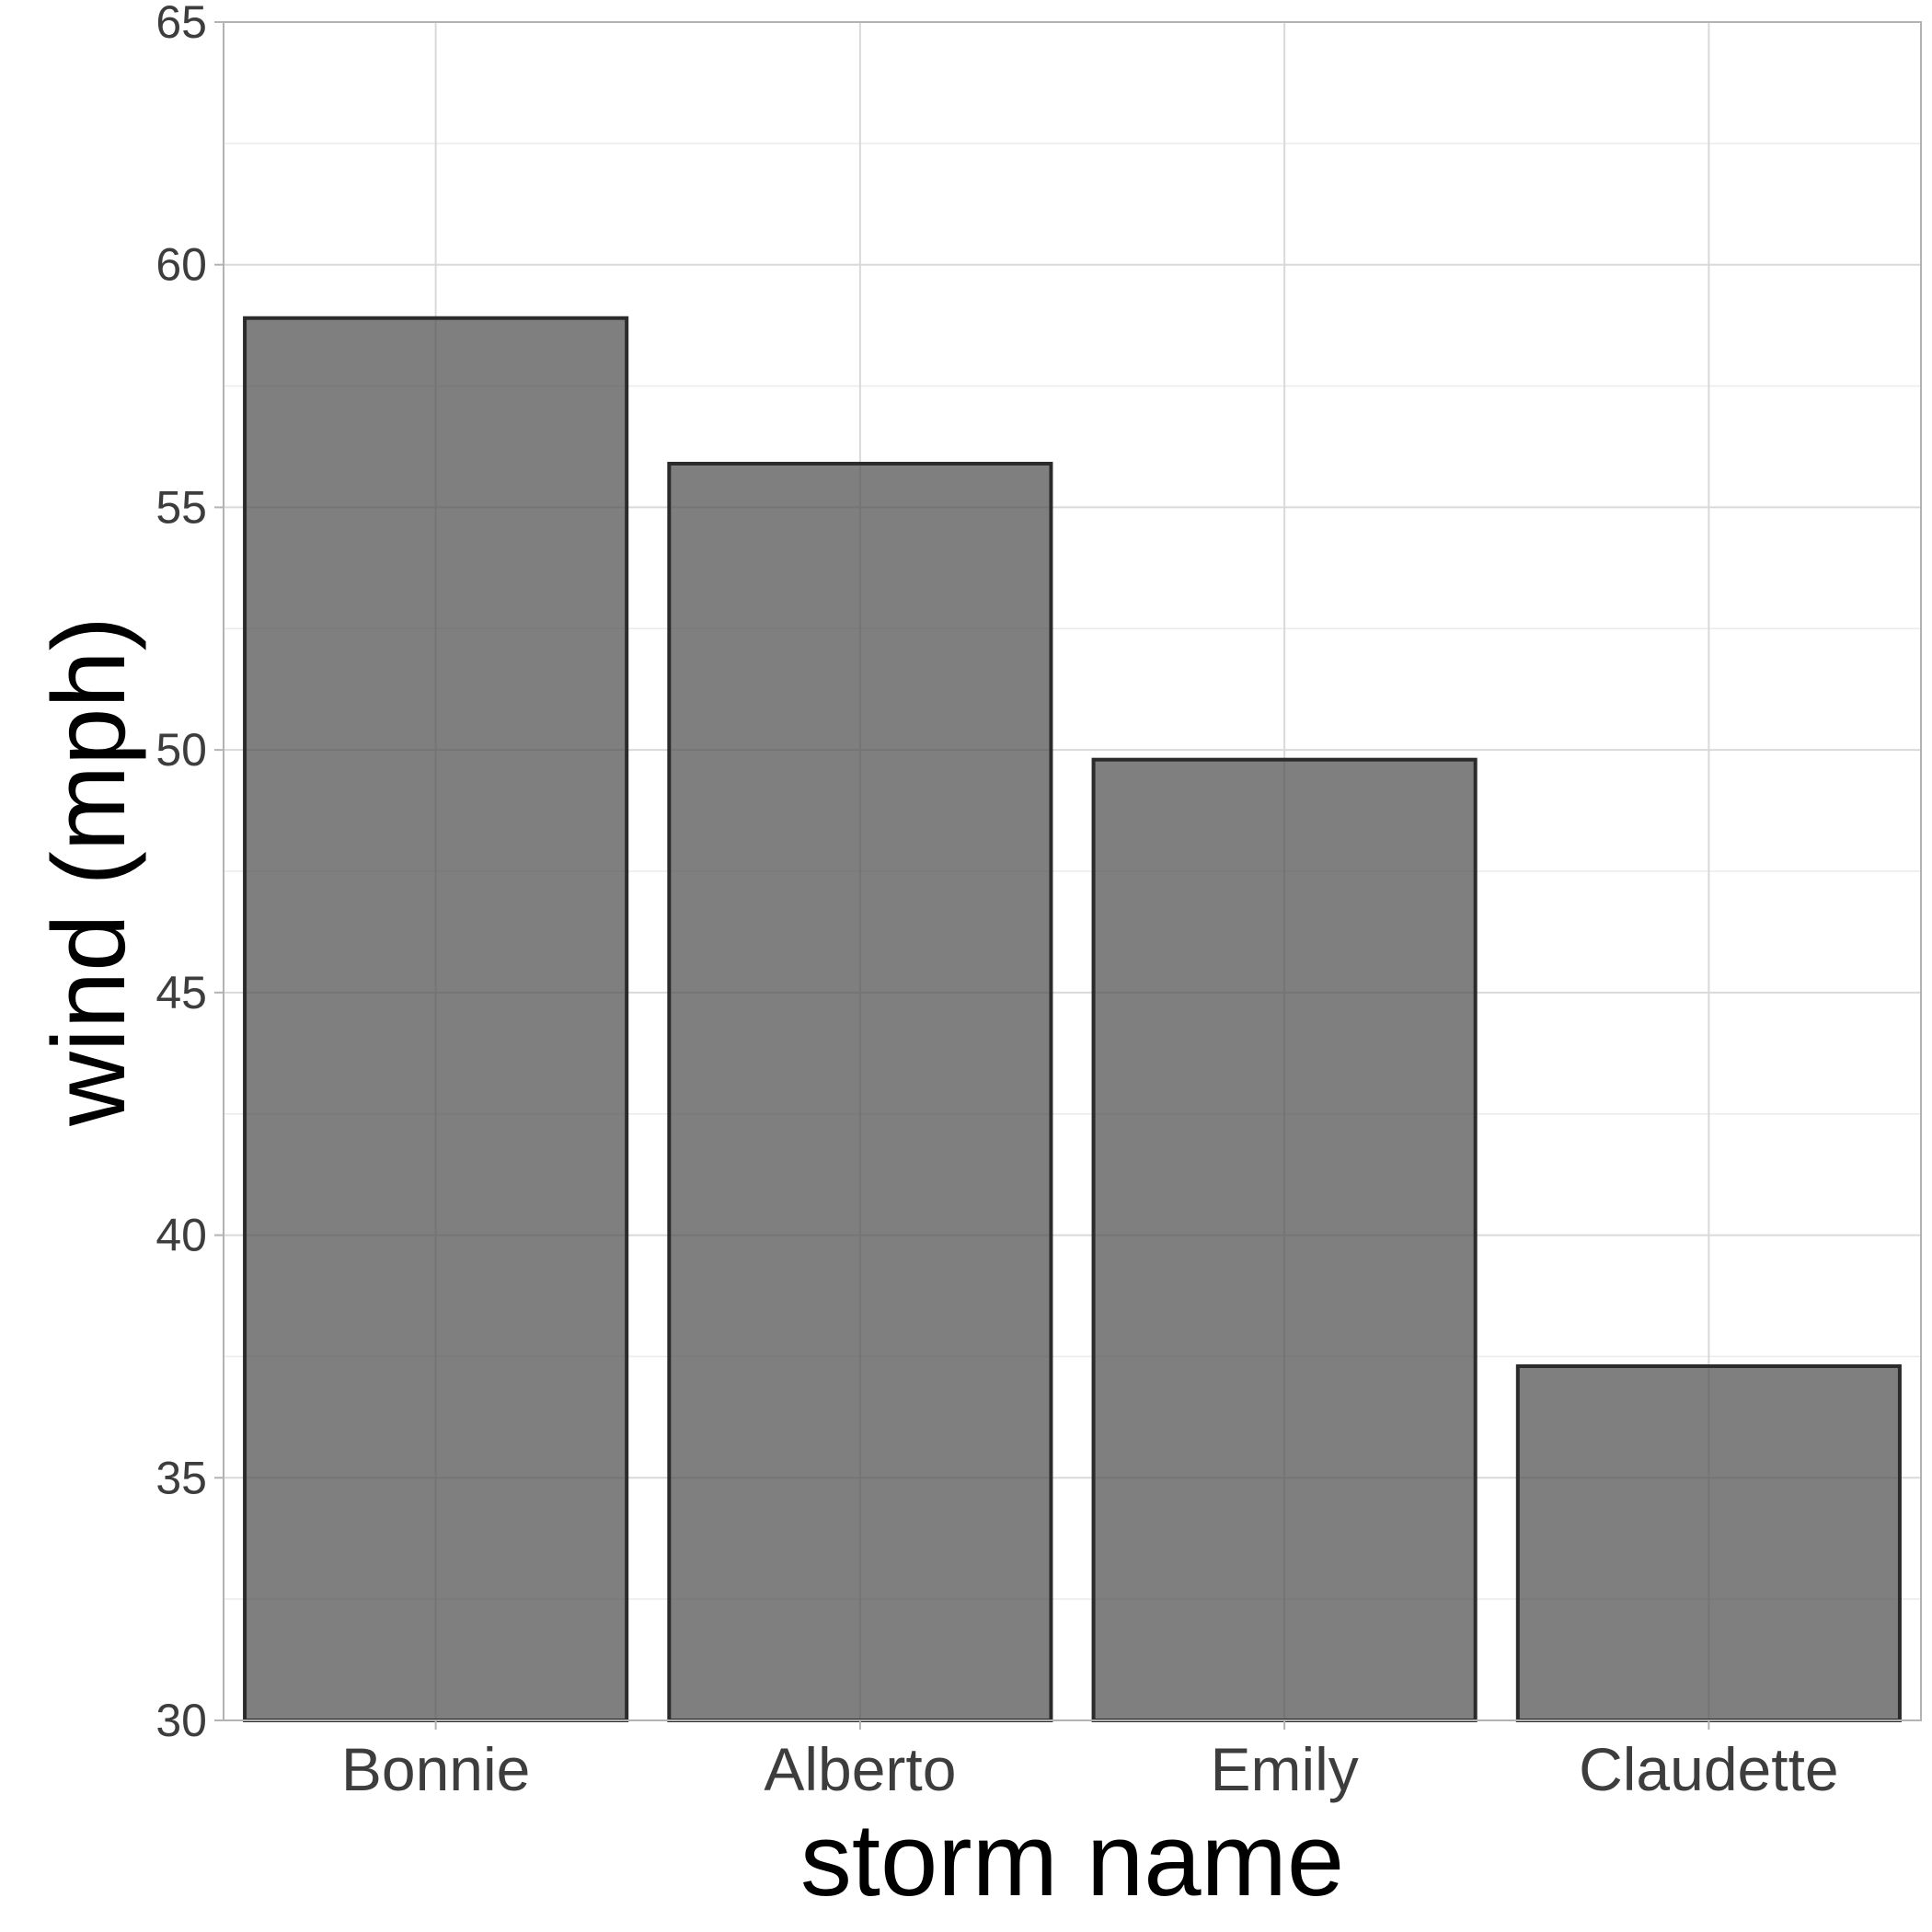 Image resolution: width=1932 pixels, height=1932 pixels. What do you see at coordinates (181, 1720) in the screenshot?
I see `y-tick-label: 30` at bounding box center [181, 1720].